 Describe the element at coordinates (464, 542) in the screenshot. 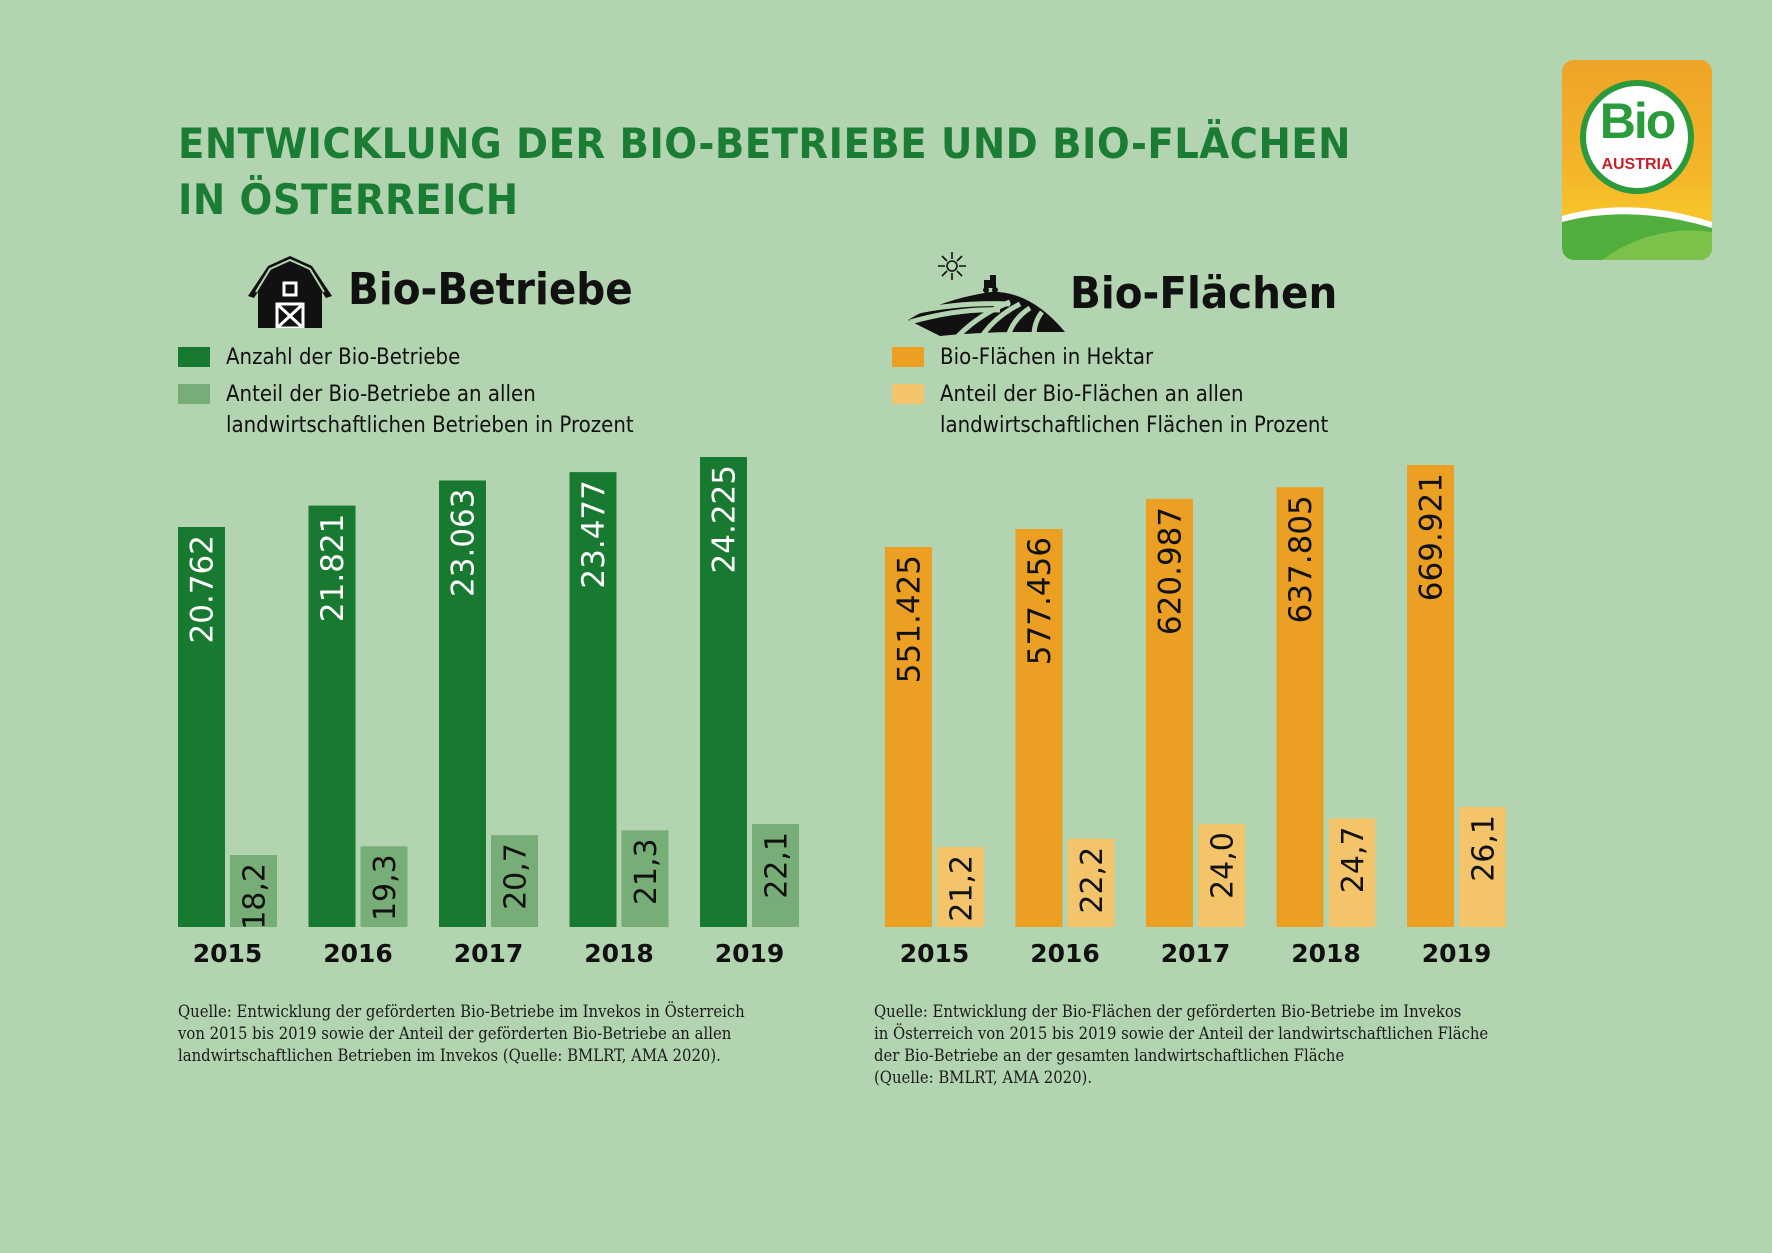

I see `bar-value-label: 23.063` at that location.